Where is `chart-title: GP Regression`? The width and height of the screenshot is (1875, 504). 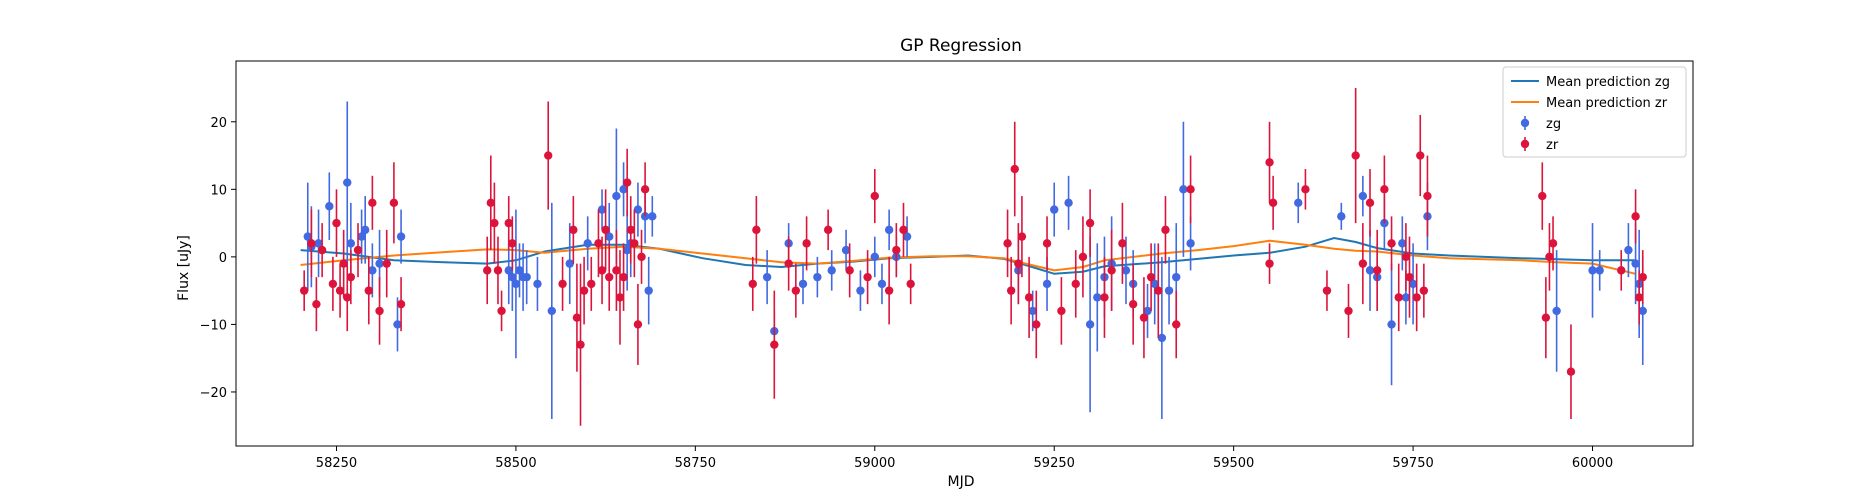 chart-title: GP Regression is located at coordinates (961, 46).